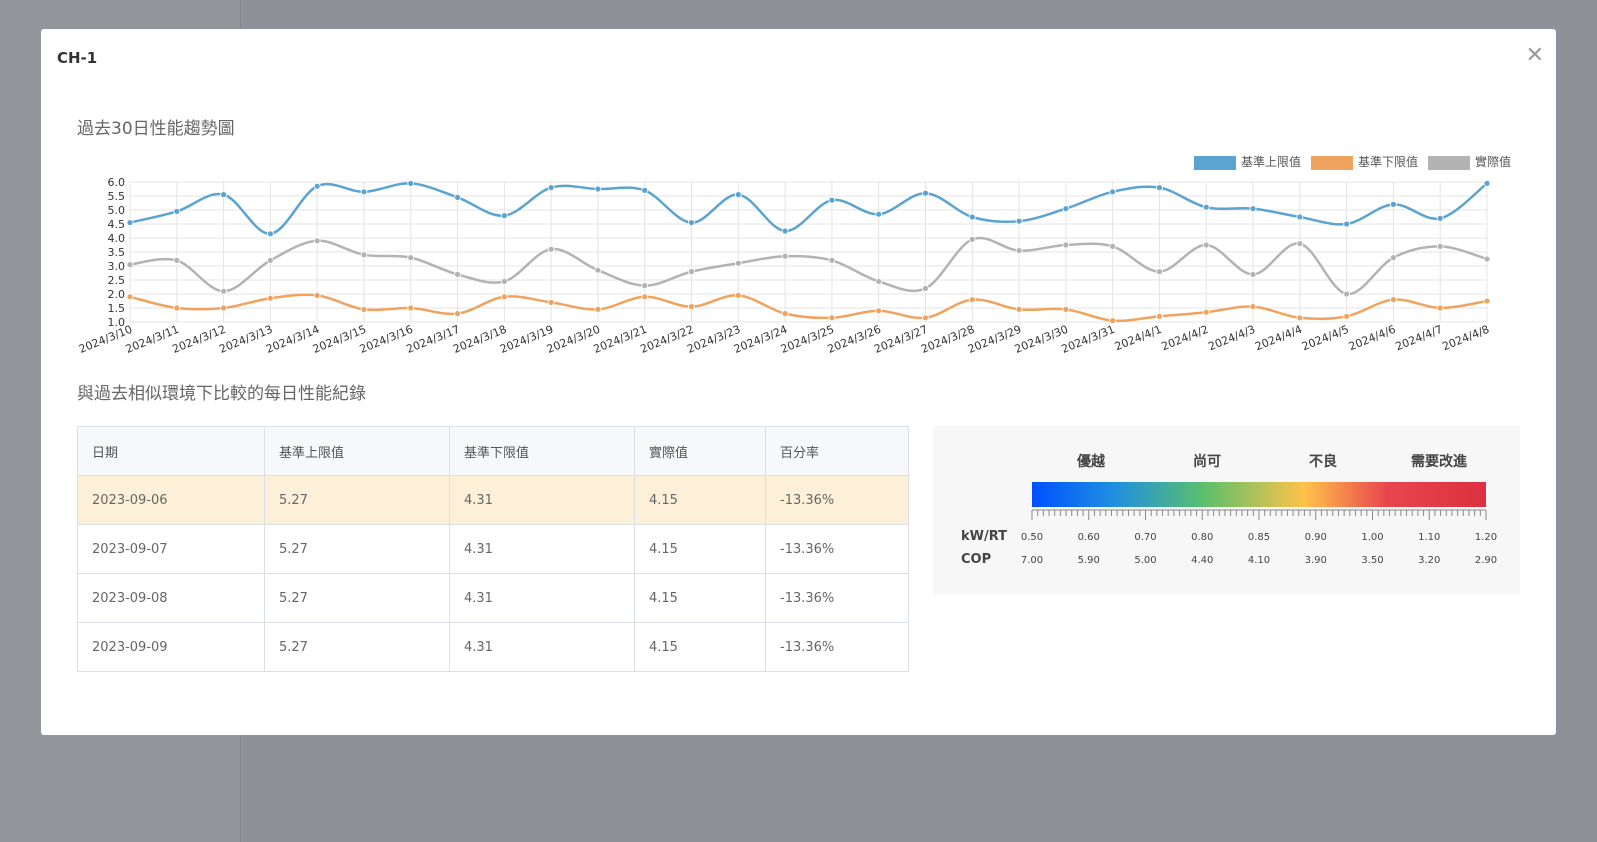 Image resolution: width=1597 pixels, height=842 pixels. Describe the element at coordinates (984, 536) in the screenshot. I see `row-label: kW/RT` at that location.